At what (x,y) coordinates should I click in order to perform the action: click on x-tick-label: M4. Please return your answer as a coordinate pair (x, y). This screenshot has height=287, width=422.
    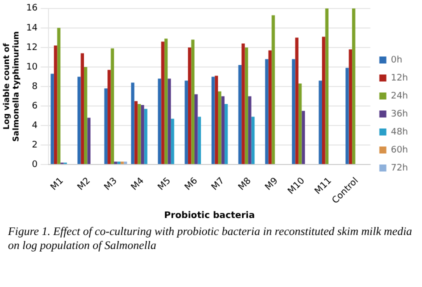
    Looking at the image, I should click on (138, 184).